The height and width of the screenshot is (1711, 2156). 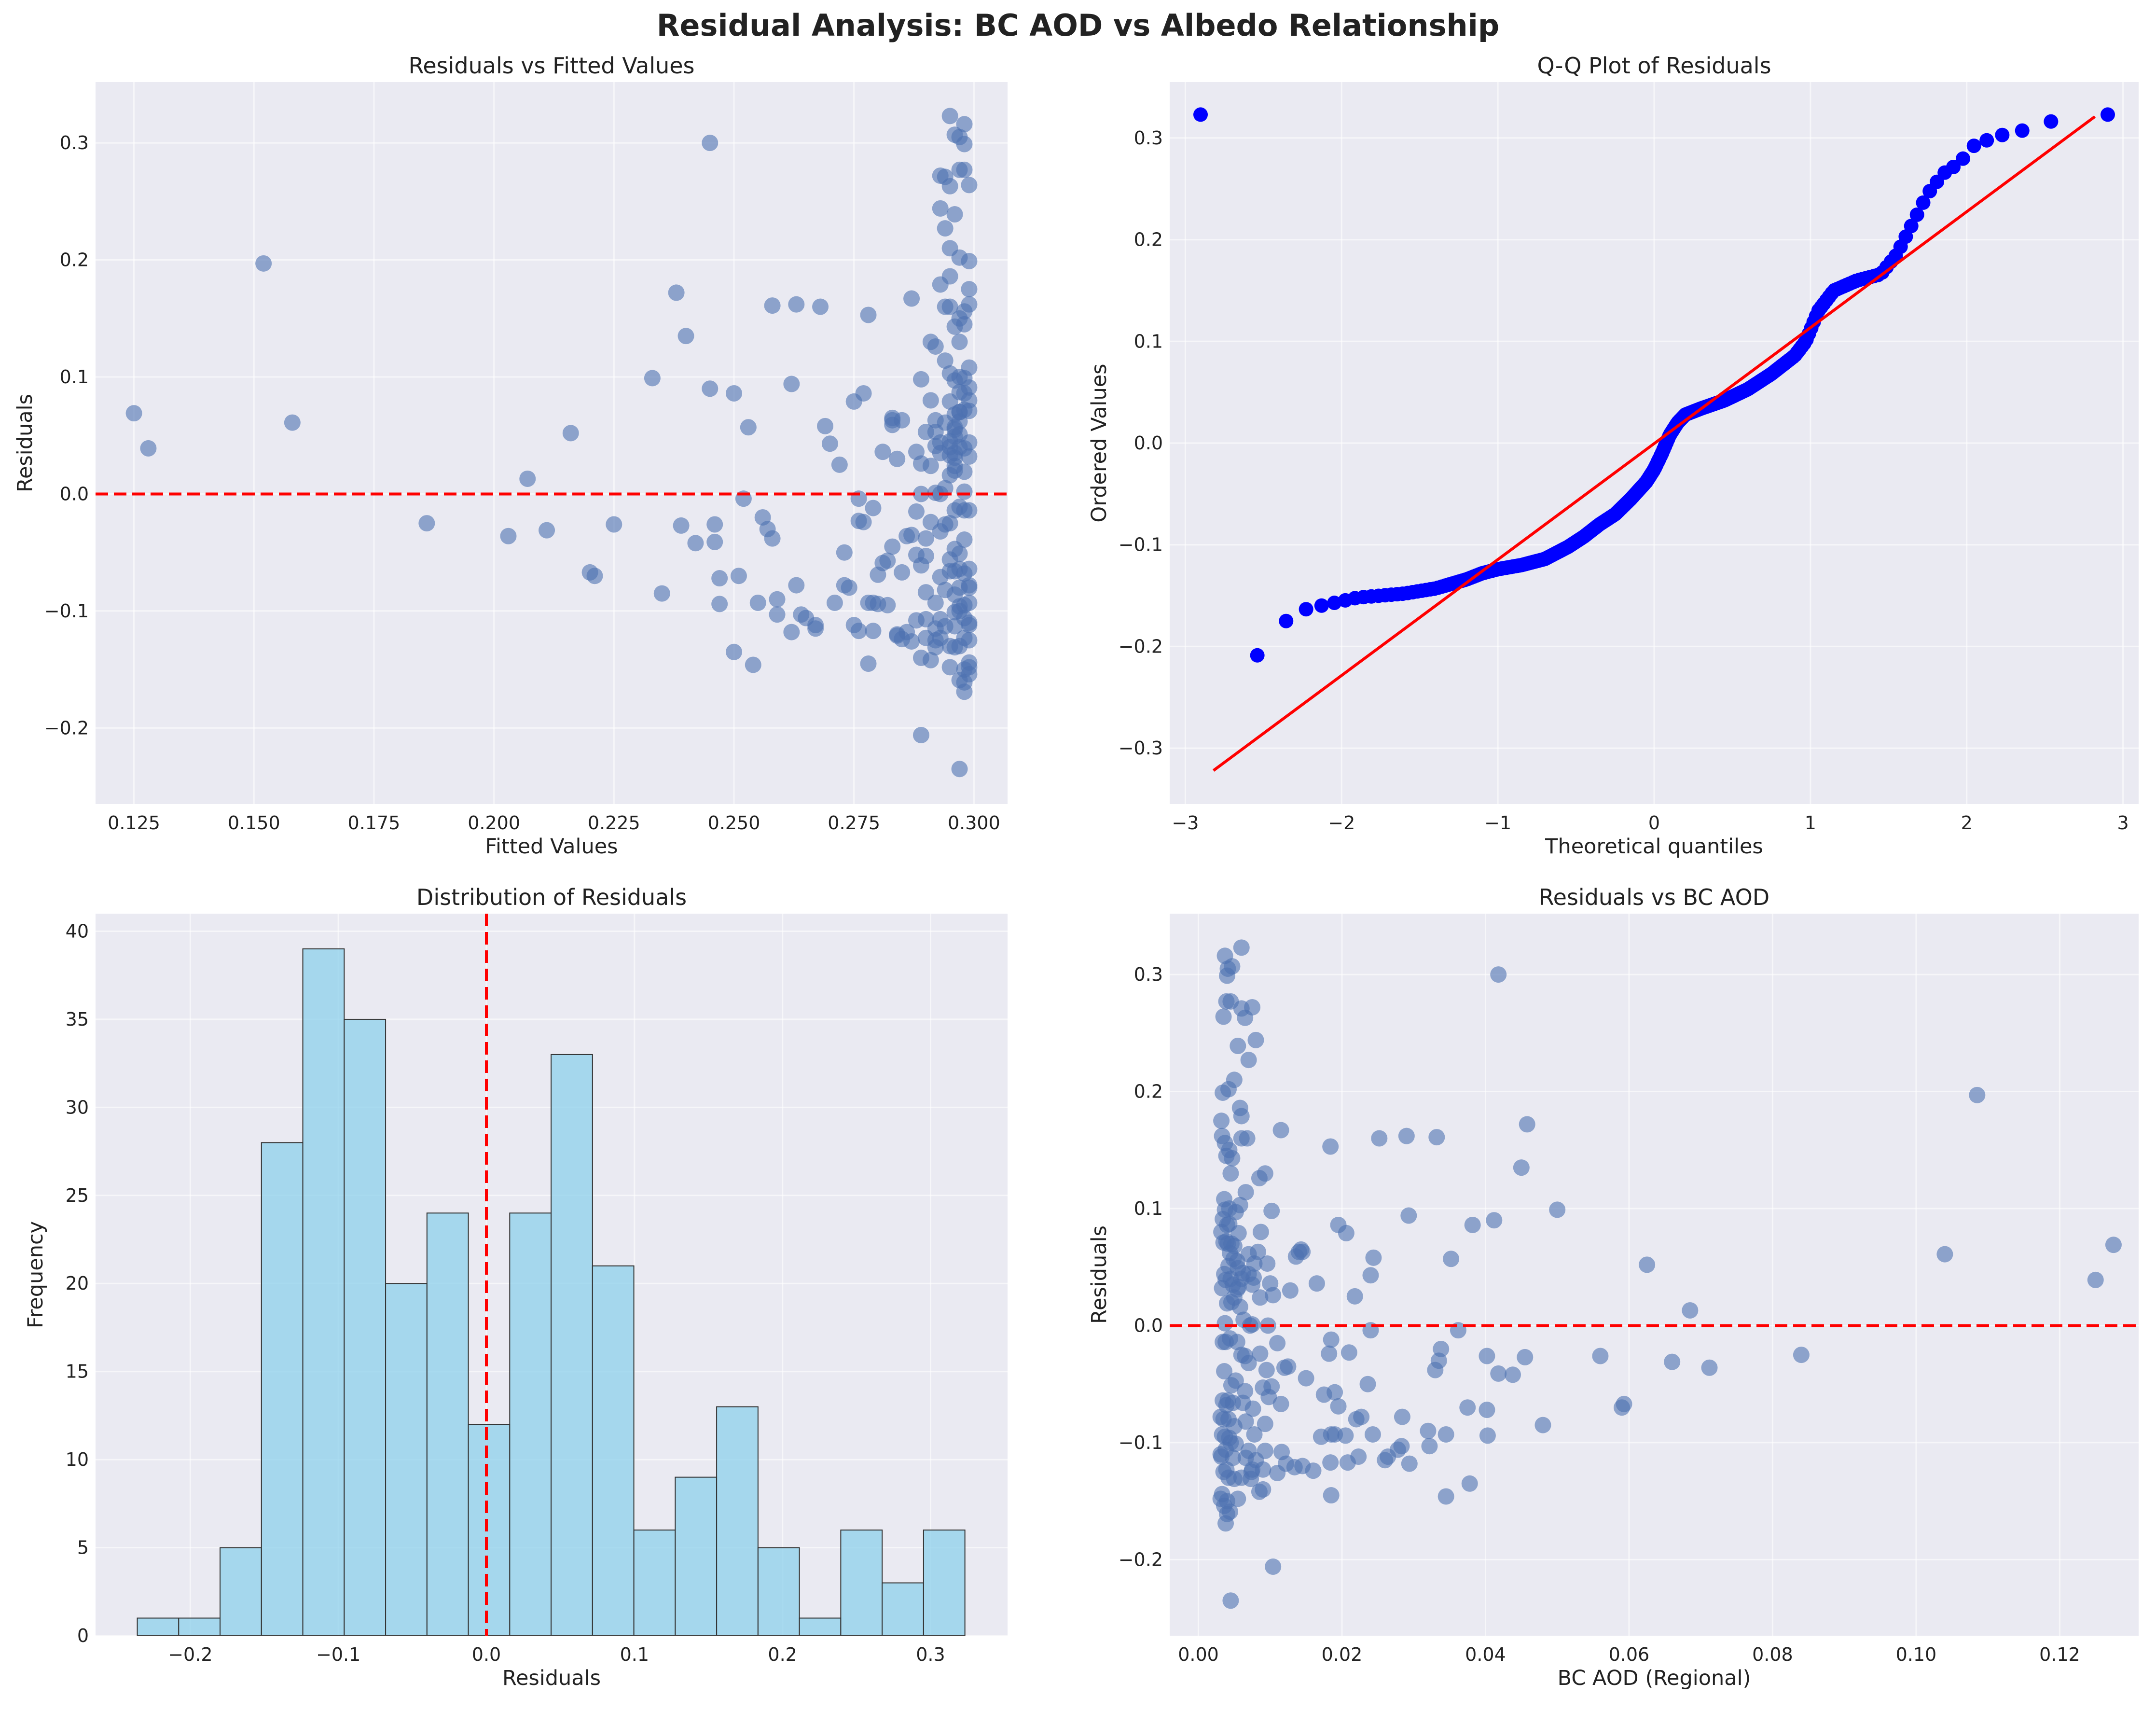 What do you see at coordinates (1497, 823) in the screenshot?
I see `x-tick-label: −1` at bounding box center [1497, 823].